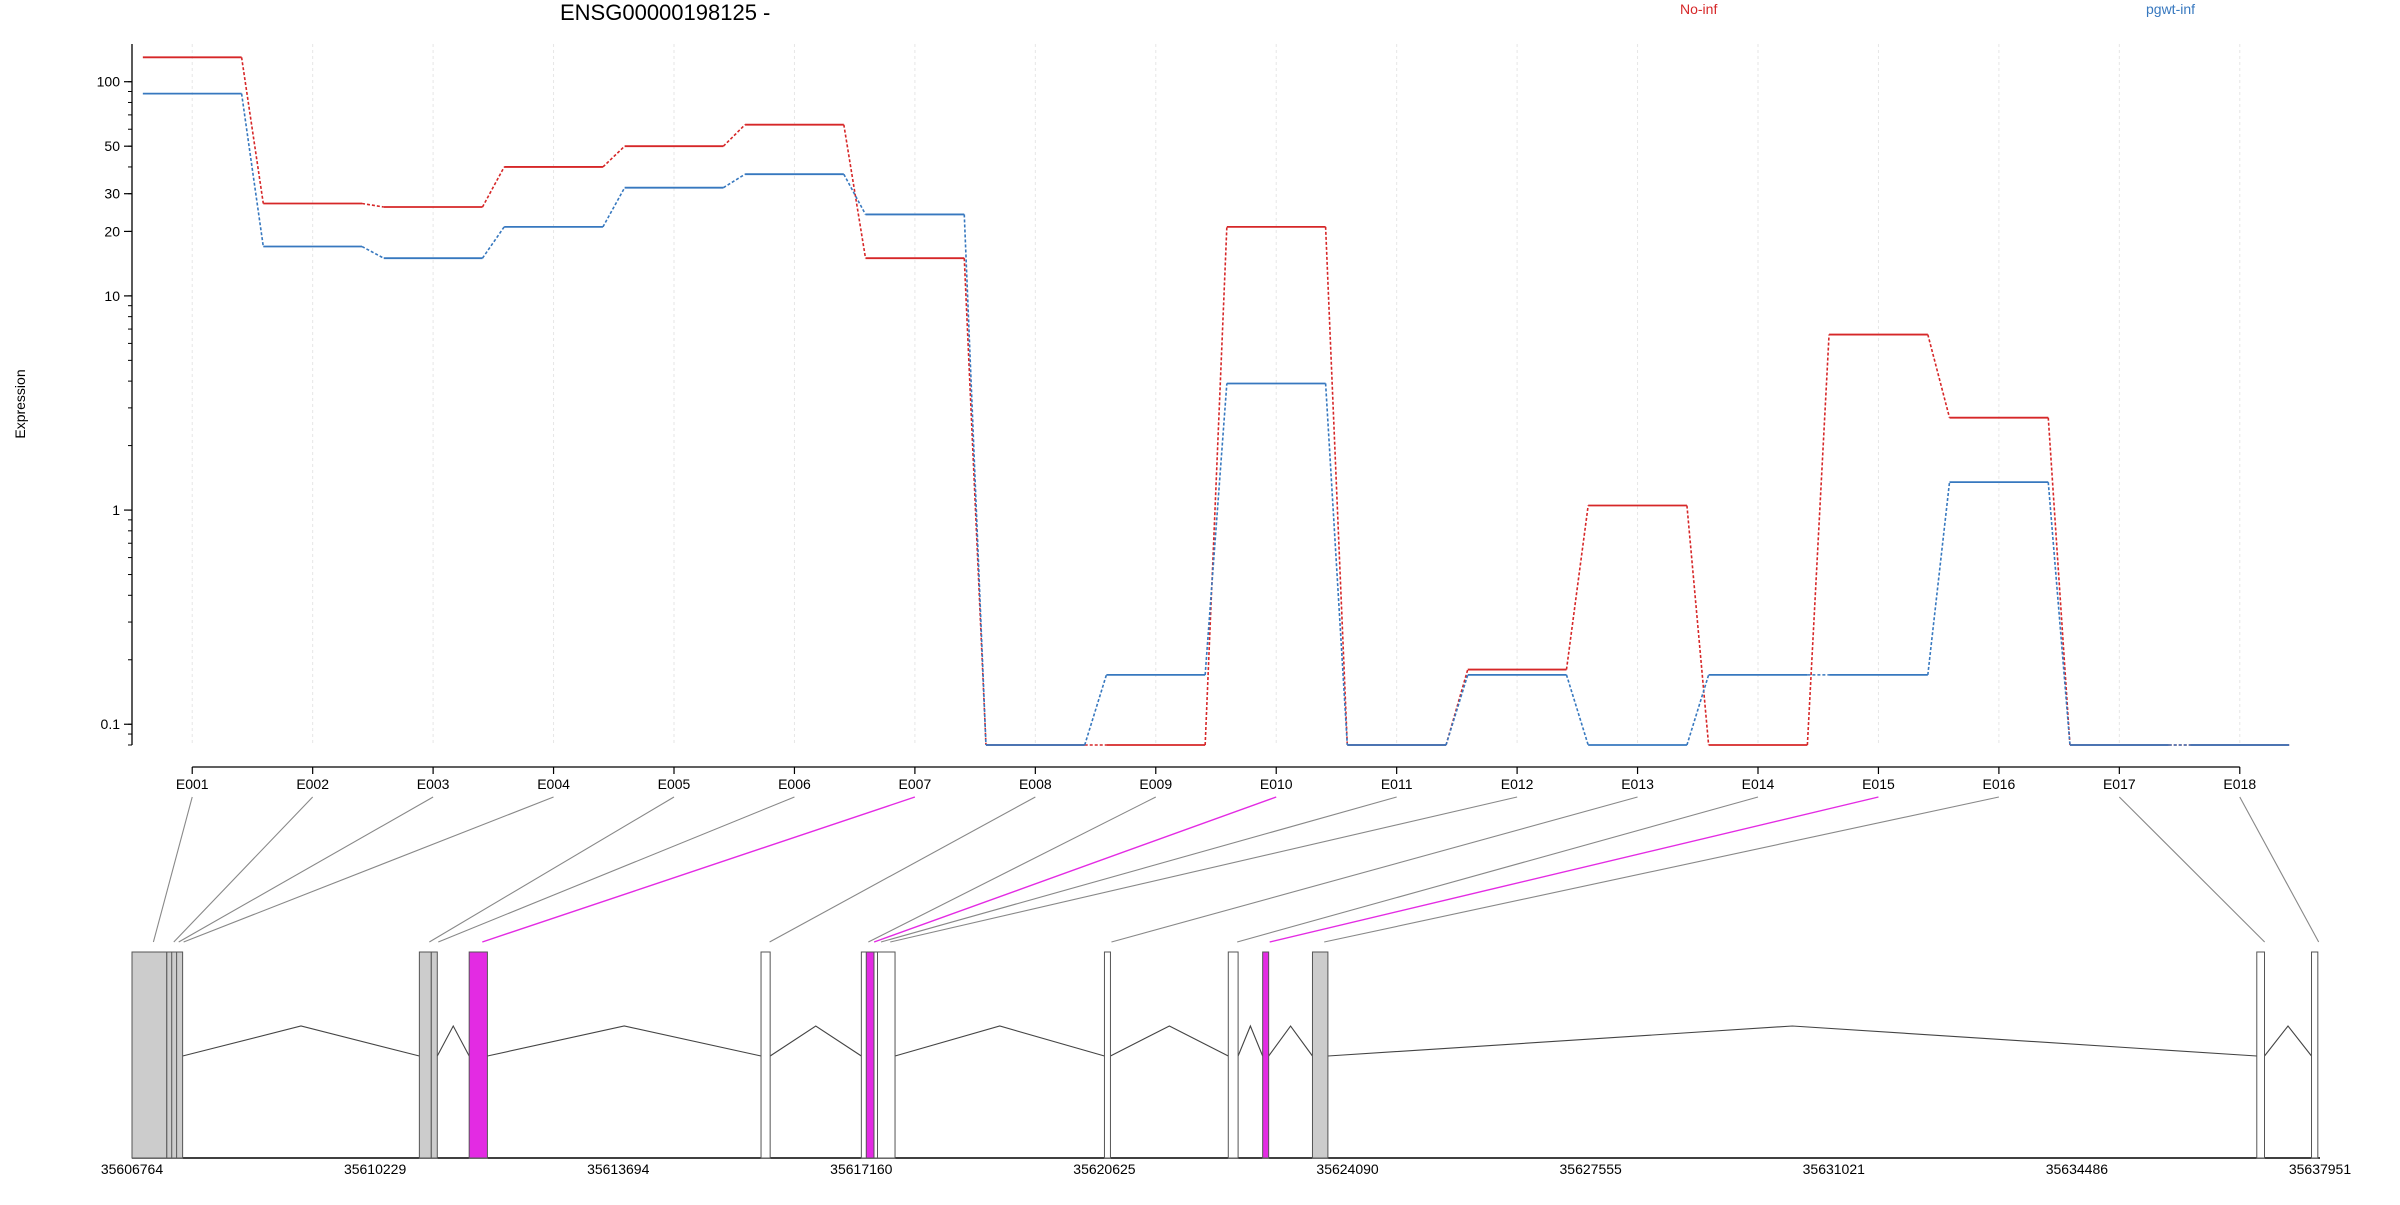 This screenshot has height=1205, width=2400. What do you see at coordinates (434, 1055) in the screenshot?
I see `exon-box-e006` at bounding box center [434, 1055].